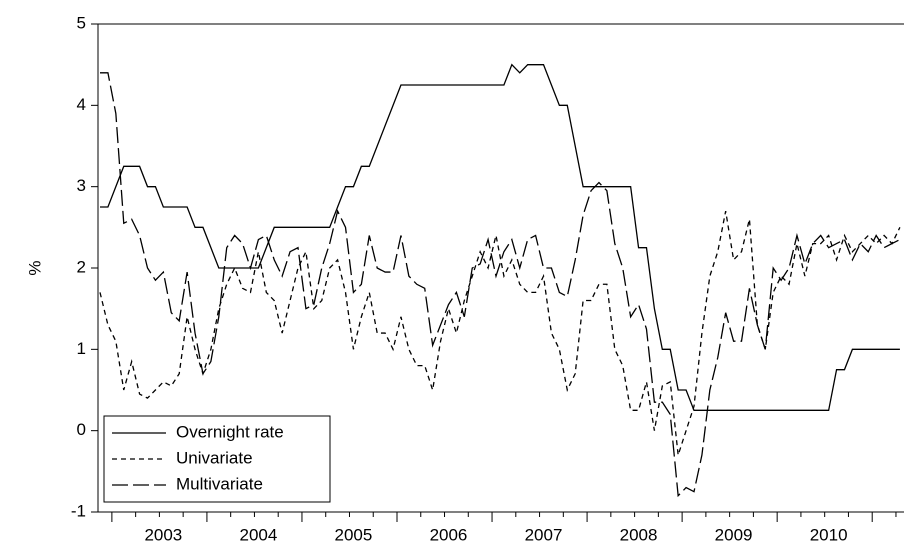 This screenshot has width=904, height=548. What do you see at coordinates (354, 534) in the screenshot?
I see `x-tick-label: 2005` at bounding box center [354, 534].